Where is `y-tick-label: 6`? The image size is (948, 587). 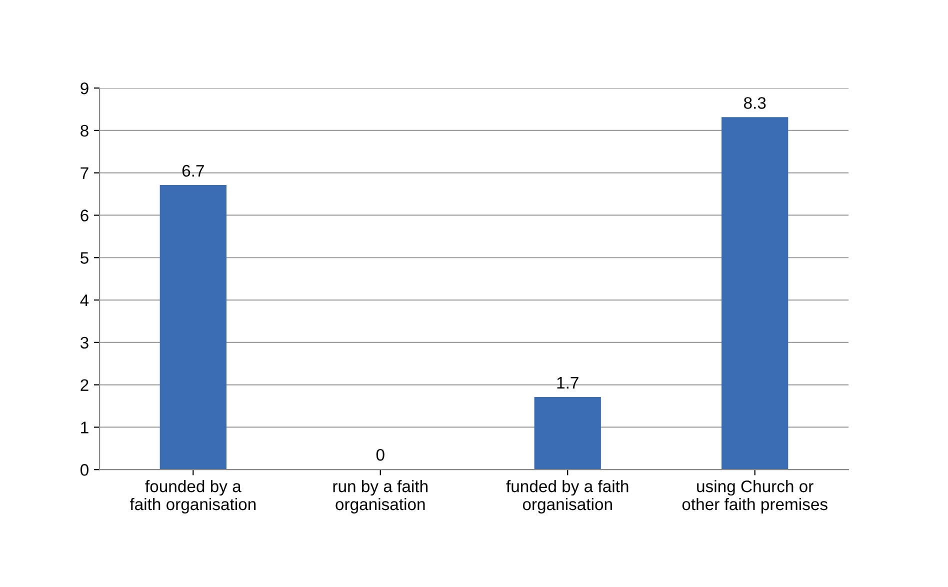
y-tick-label: 6 is located at coordinates (84, 216).